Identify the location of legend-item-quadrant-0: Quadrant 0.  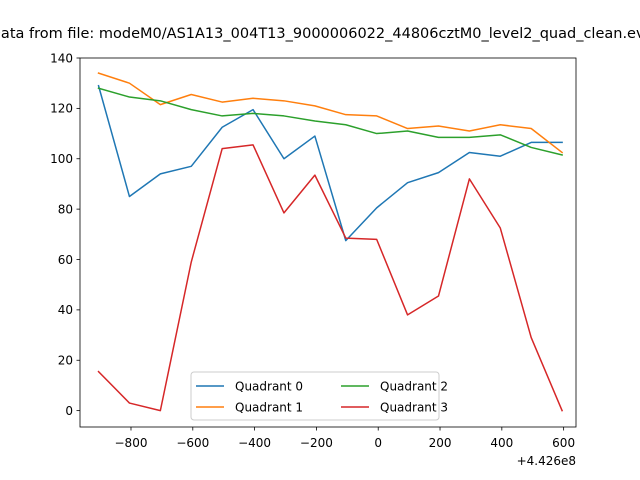
(249, 386).